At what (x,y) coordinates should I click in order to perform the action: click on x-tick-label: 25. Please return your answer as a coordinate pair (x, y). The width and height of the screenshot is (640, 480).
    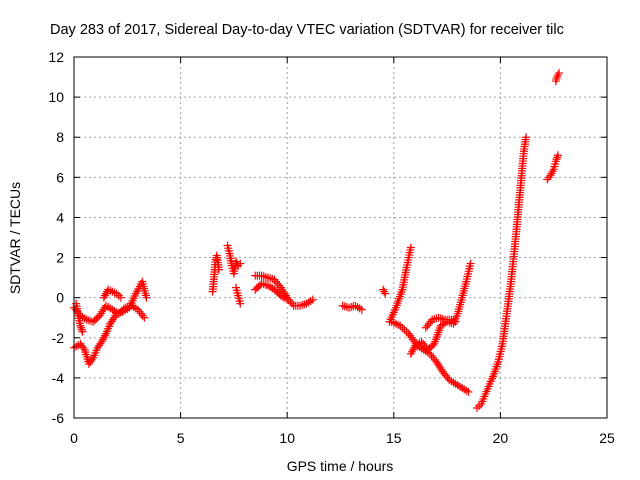
    Looking at the image, I should click on (607, 438).